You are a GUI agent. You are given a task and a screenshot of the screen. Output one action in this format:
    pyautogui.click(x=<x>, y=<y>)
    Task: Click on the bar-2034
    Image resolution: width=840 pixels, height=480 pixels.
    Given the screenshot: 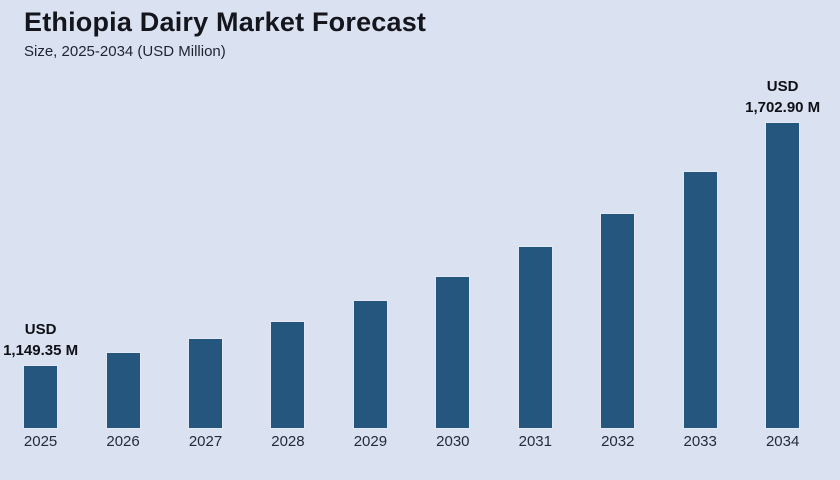 What is the action you would take?
    pyautogui.click(x=783, y=275)
    